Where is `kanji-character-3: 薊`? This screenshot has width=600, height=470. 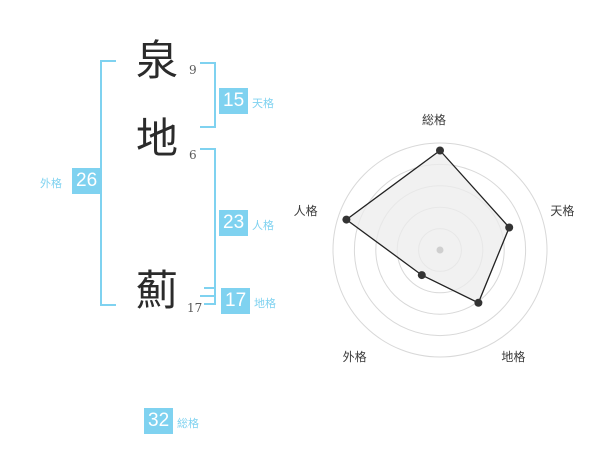 kanji-character-3: 薊 is located at coordinates (156, 290).